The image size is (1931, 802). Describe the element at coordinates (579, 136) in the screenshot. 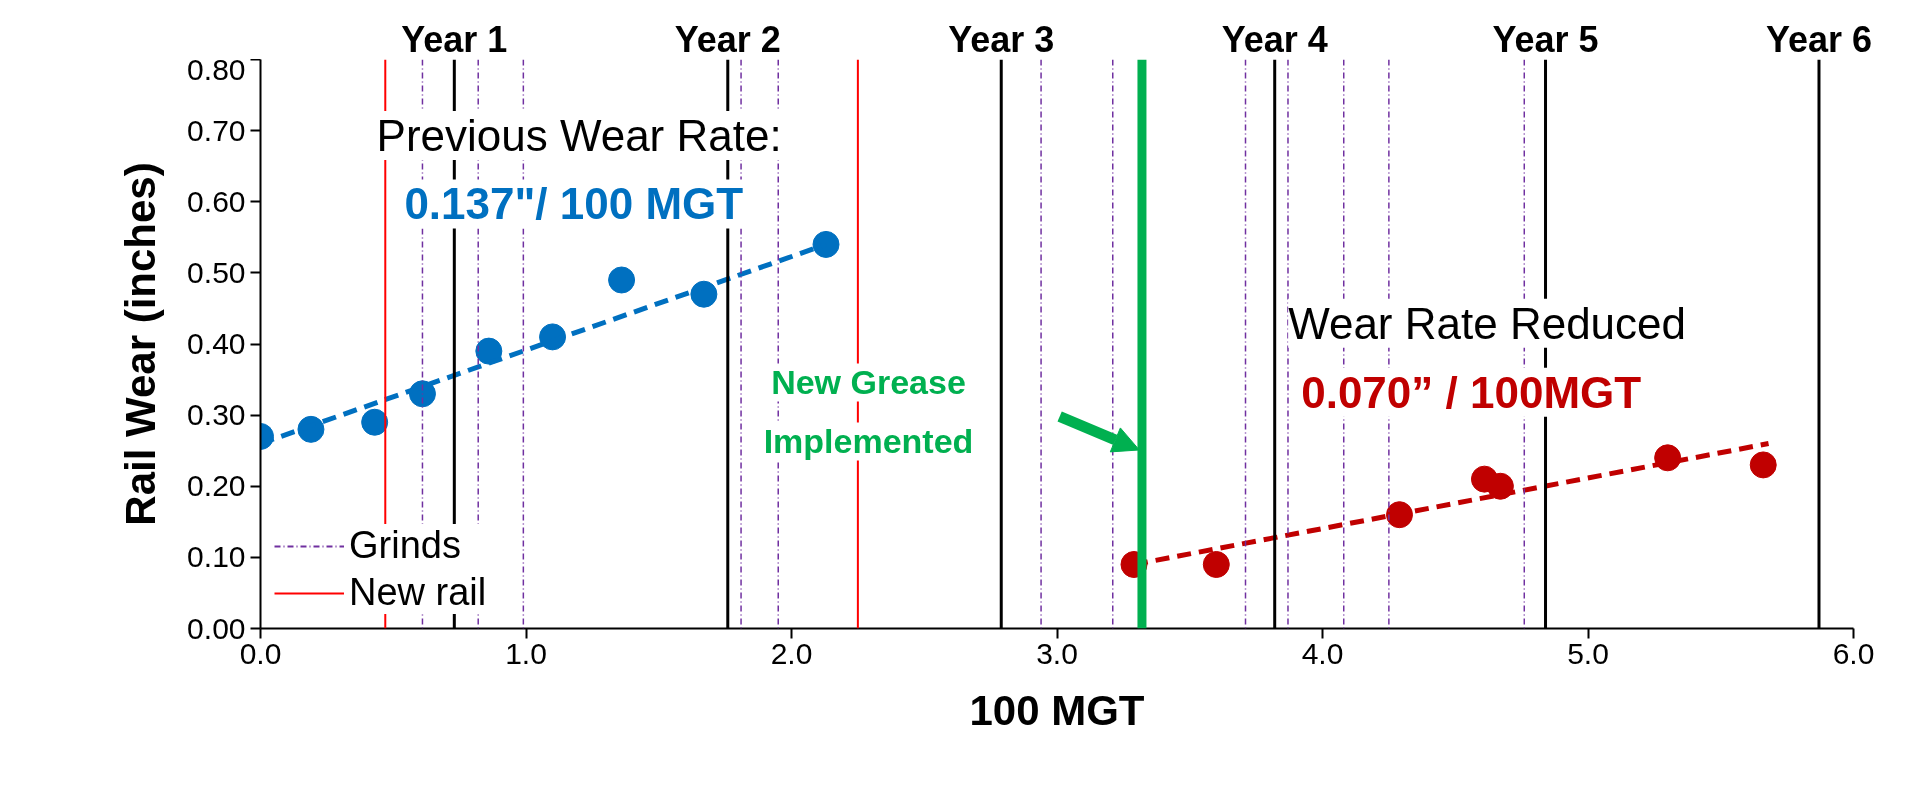

I see `annotation: Previous Wear Rate:` at that location.